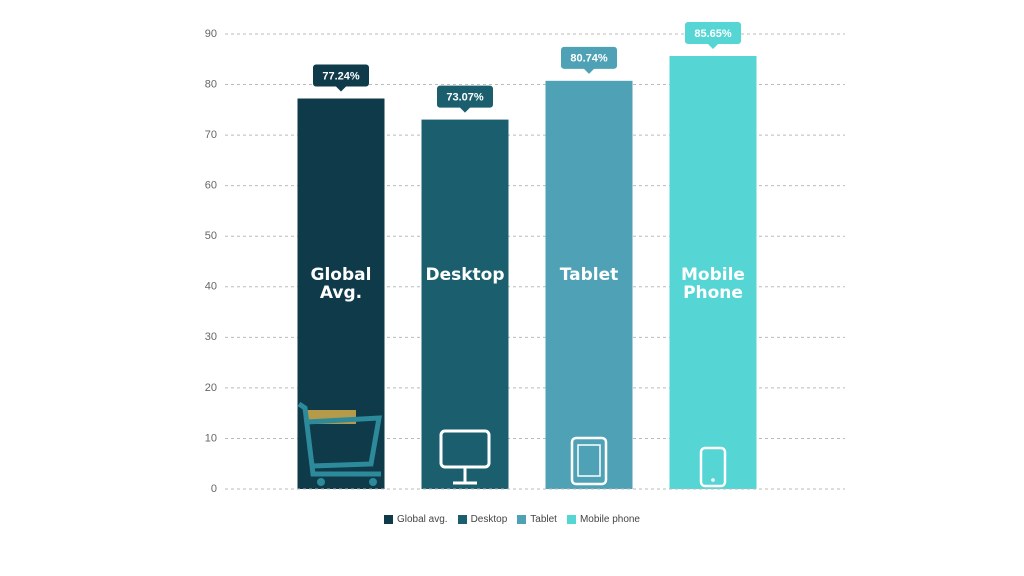 The image size is (1024, 576). I want to click on desktop-stand, so click(465, 476).